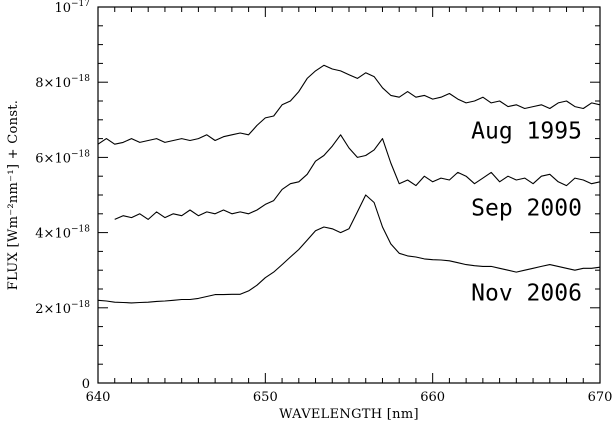 Image resolution: width=614 pixels, height=425 pixels. I want to click on x-tick-label: 670, so click(600, 397).